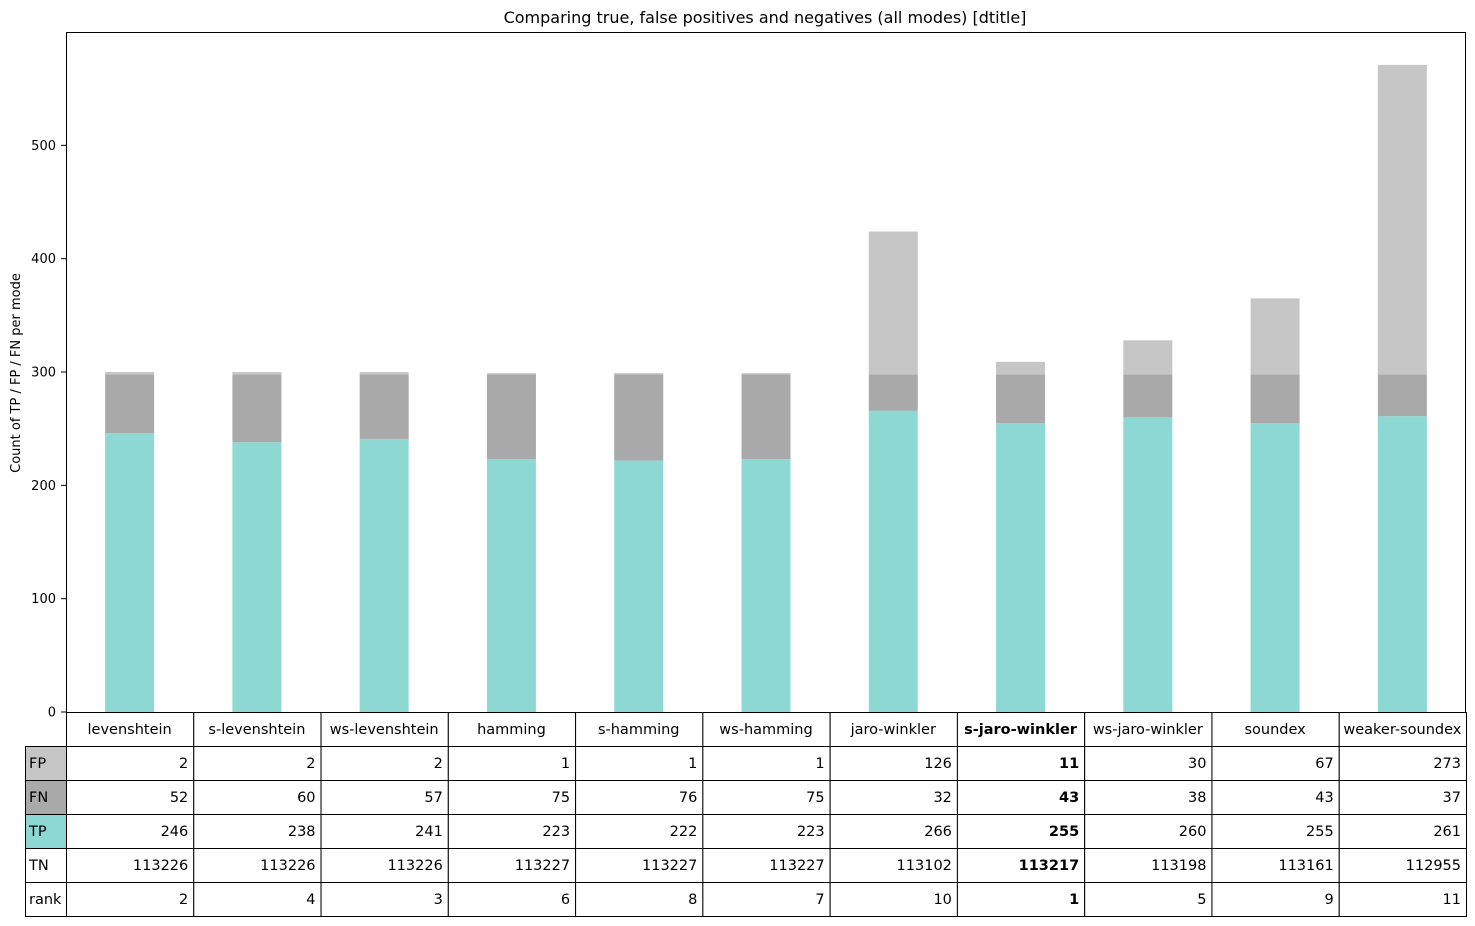 This screenshot has width=1475, height=926. I want to click on table-cell-value: 261, so click(1447, 832).